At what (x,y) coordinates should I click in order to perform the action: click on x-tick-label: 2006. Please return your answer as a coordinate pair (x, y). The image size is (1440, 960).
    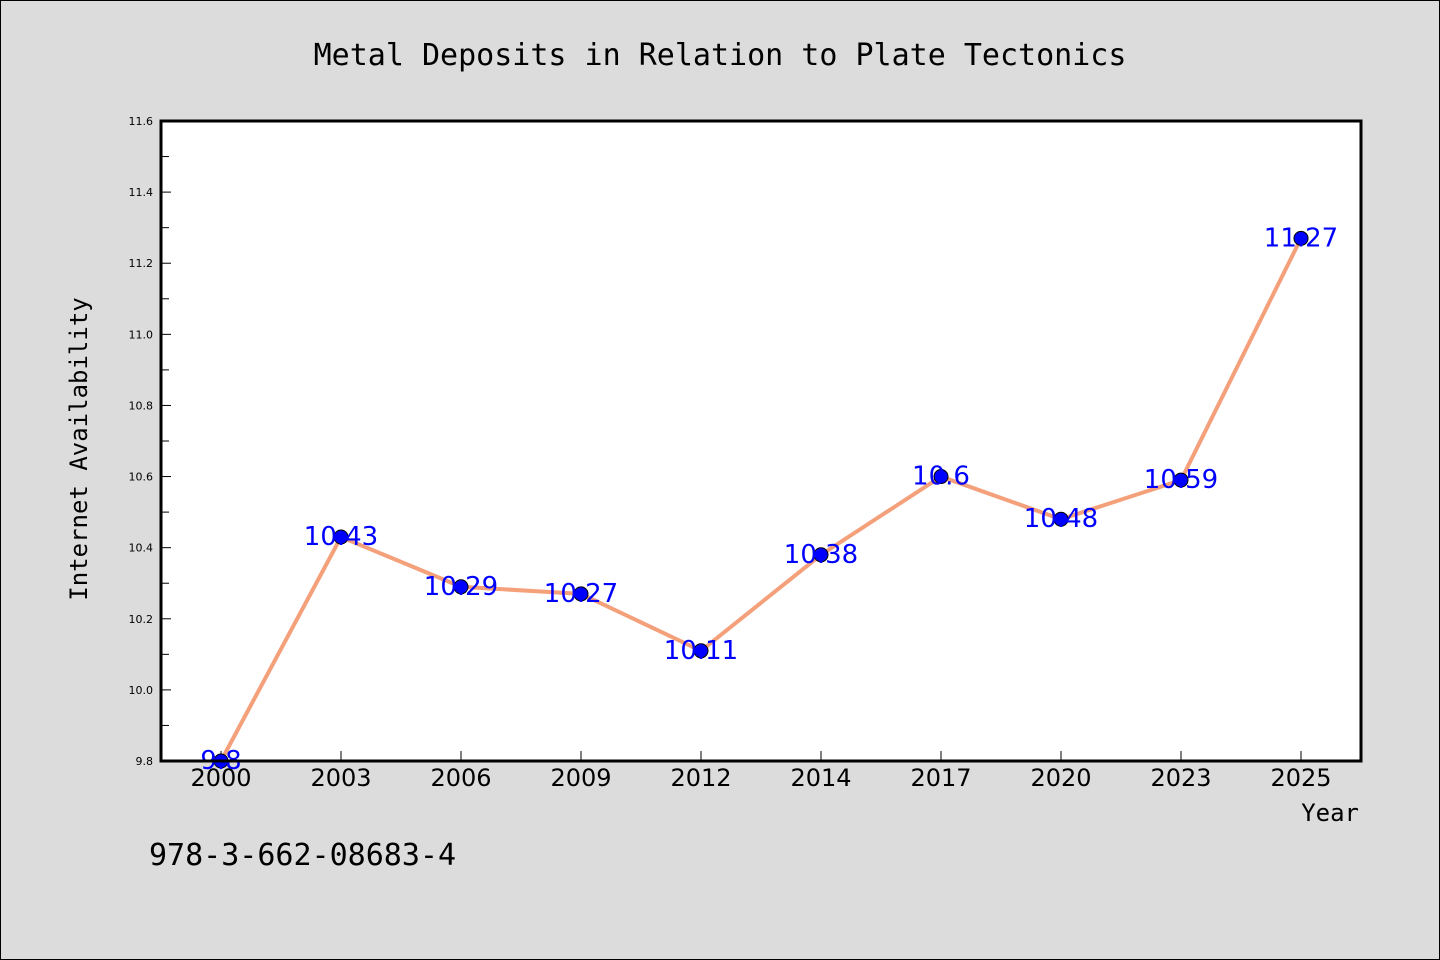
    Looking at the image, I should click on (460, 778).